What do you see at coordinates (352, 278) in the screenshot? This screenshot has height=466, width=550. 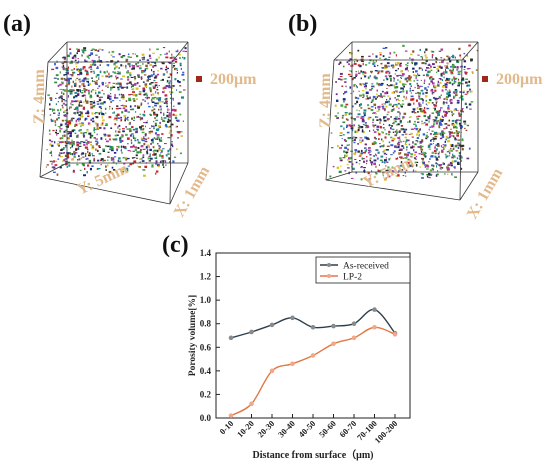 I see `legend-label: LP-2` at bounding box center [352, 278].